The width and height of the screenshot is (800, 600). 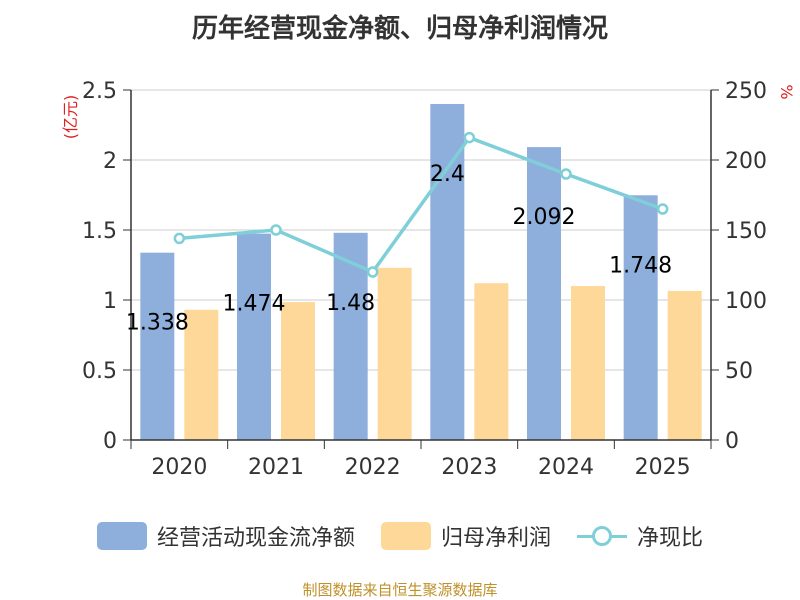 I want to click on legend-item-cash-flow: 经营活动现金流净额, so click(x=225, y=536).